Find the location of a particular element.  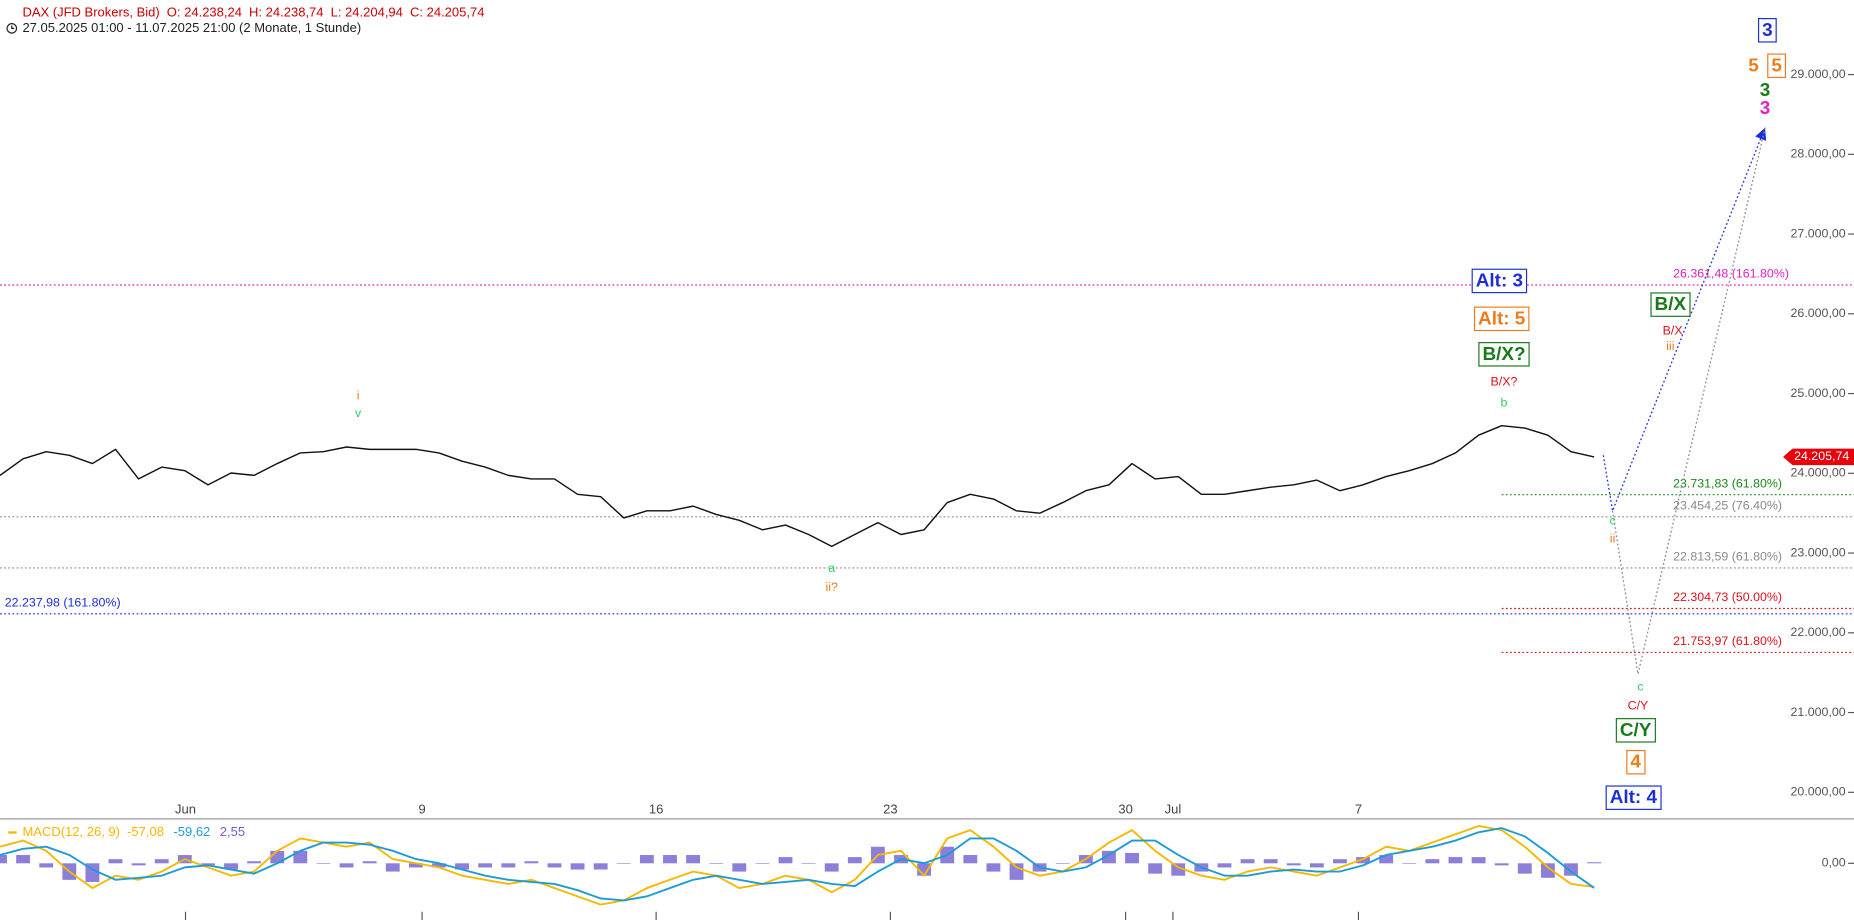

y-tick-label: 28.000,00 is located at coordinates (1818, 154).